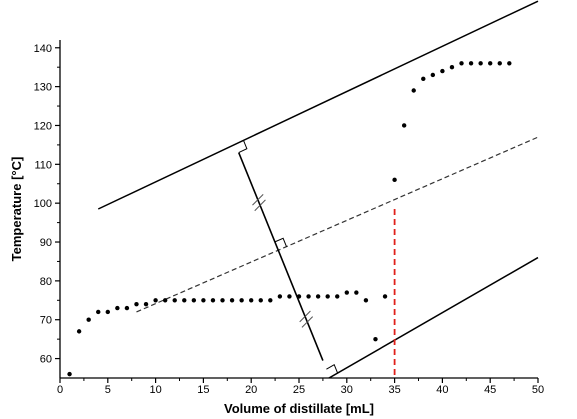 This screenshot has height=419, width=577. Describe the element at coordinates (46, 243) in the screenshot. I see `y-tick-label: 90` at that location.